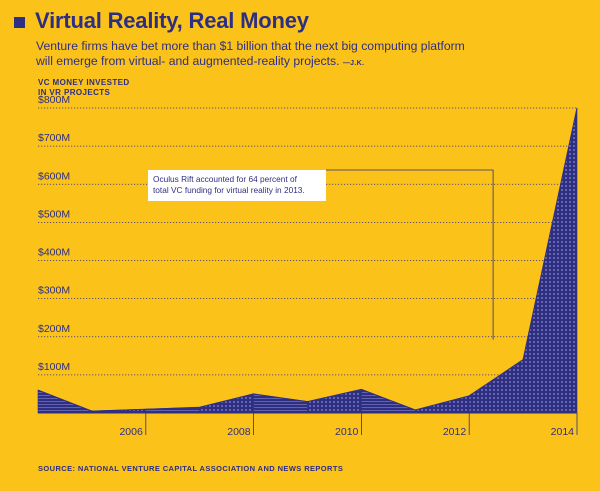 The image size is (600, 491). I want to click on area-segment-2008, so click(280, 403).